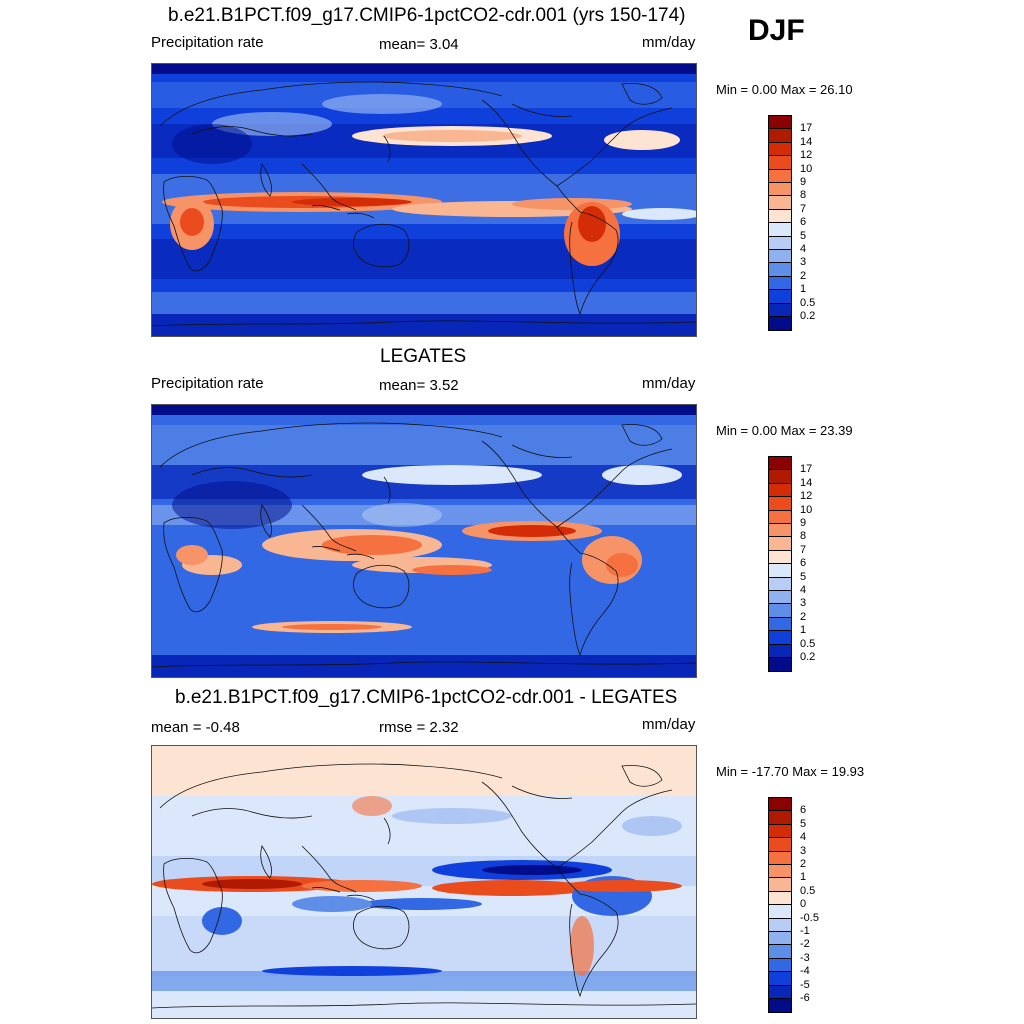 This screenshot has width=1024, height=1024. What do you see at coordinates (424, 886) in the screenshot?
I see `coastline` at bounding box center [424, 886].